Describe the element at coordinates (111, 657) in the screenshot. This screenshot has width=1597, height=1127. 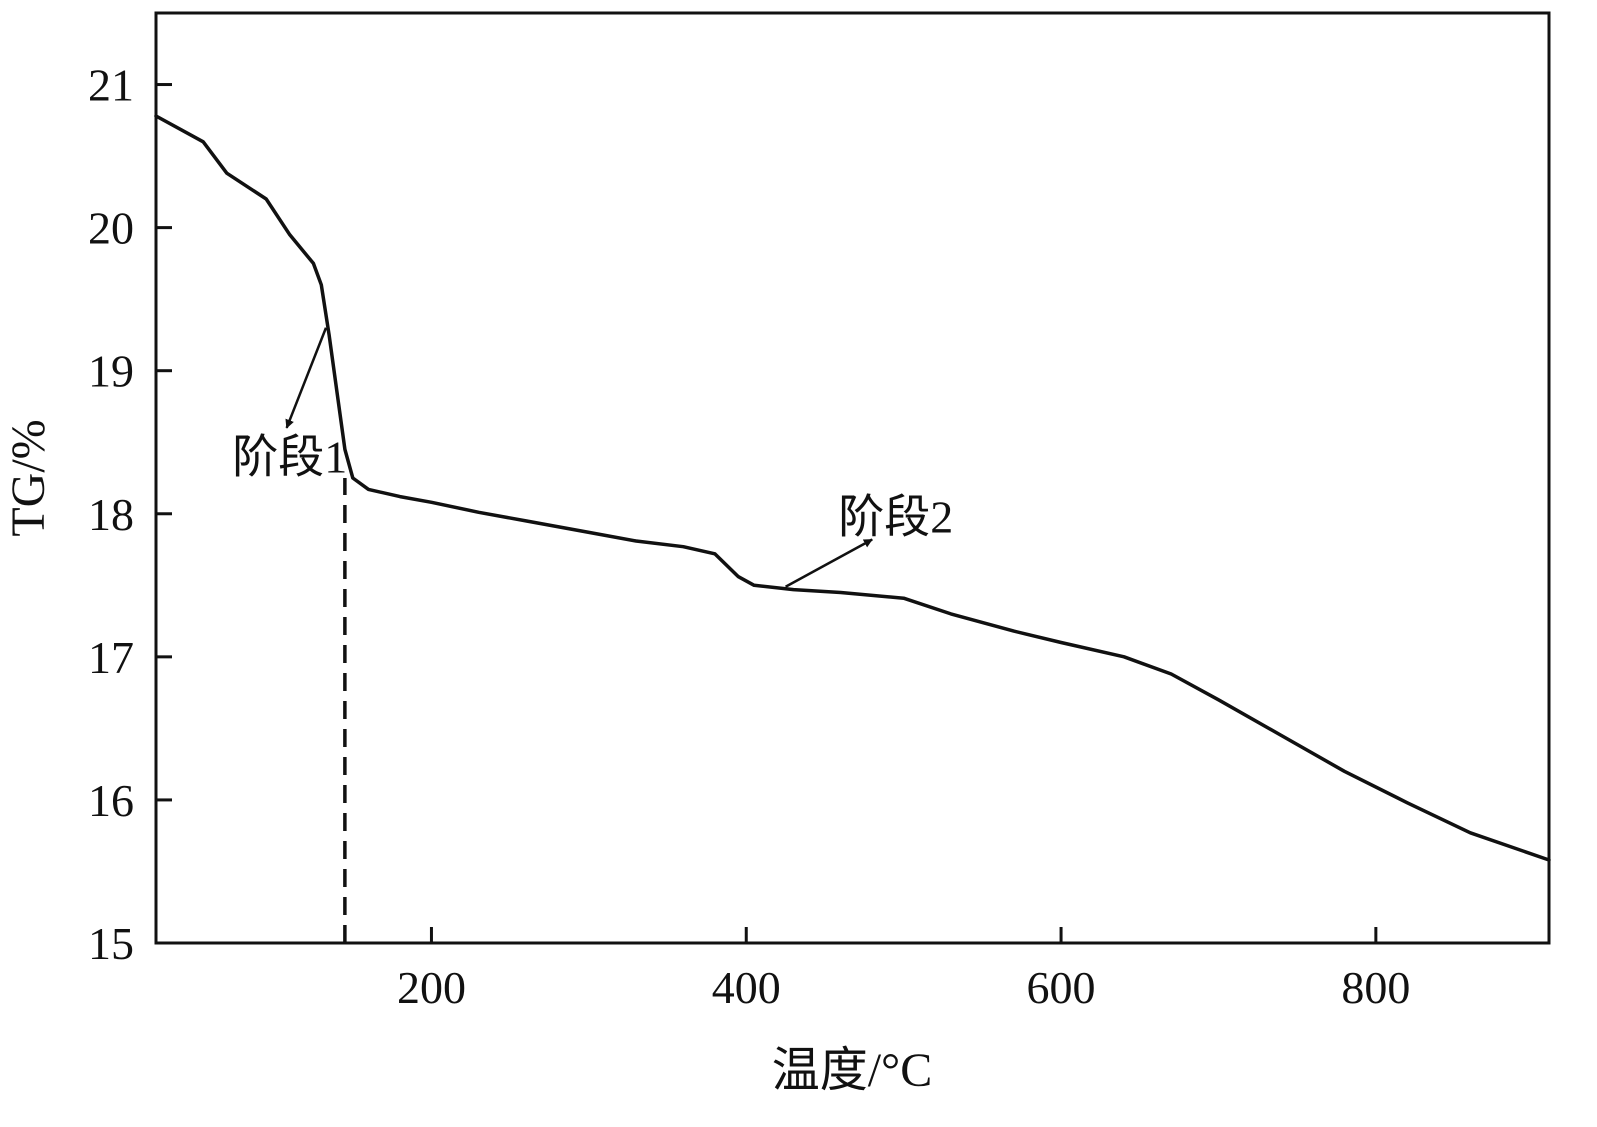
I see `y-tick-label: 17` at that location.